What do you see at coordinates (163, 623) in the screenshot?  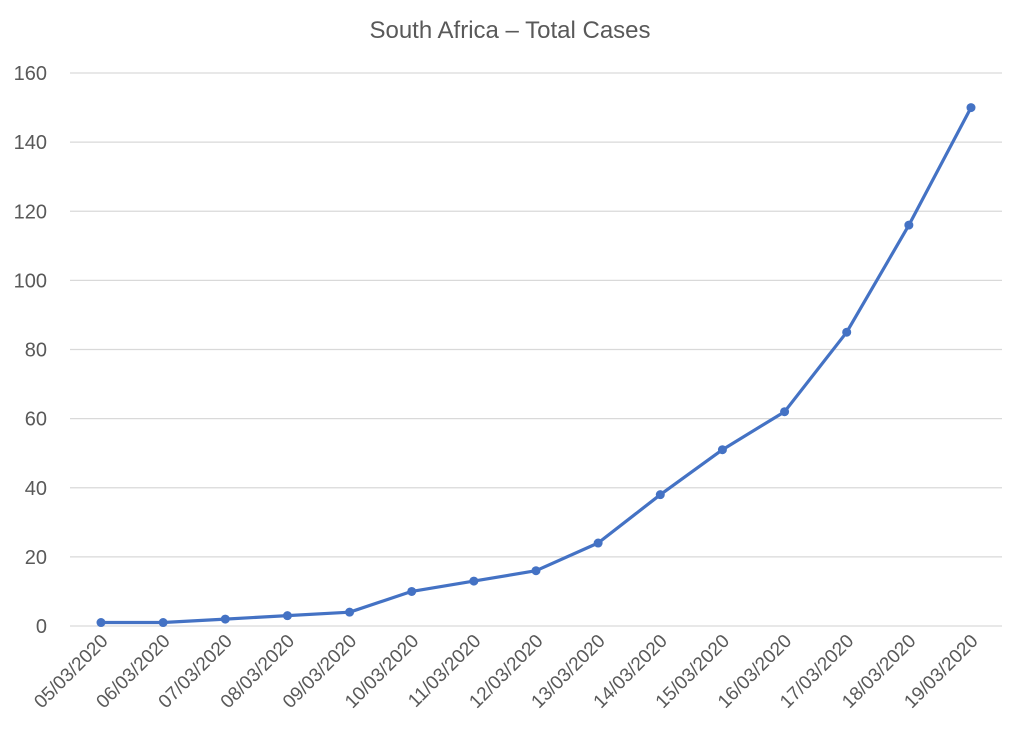 I see `data-point-06-03-2020` at bounding box center [163, 623].